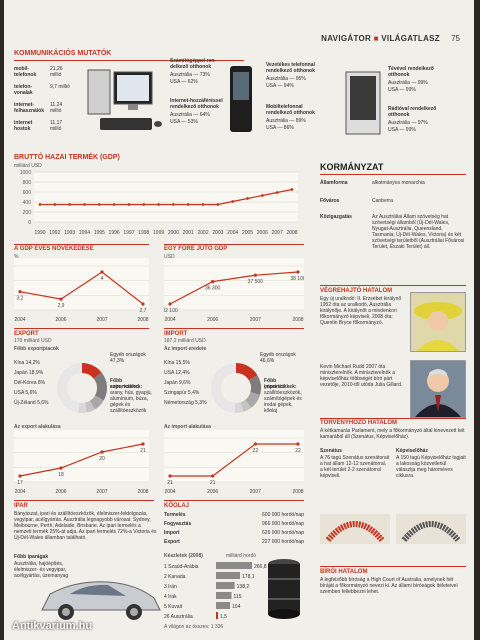 This screenshot has height=640, width=480. What do you see at coordinates (30, 383) in the screenshot?
I see `export-partner-label: Dél-Korea 8%` at bounding box center [30, 383].